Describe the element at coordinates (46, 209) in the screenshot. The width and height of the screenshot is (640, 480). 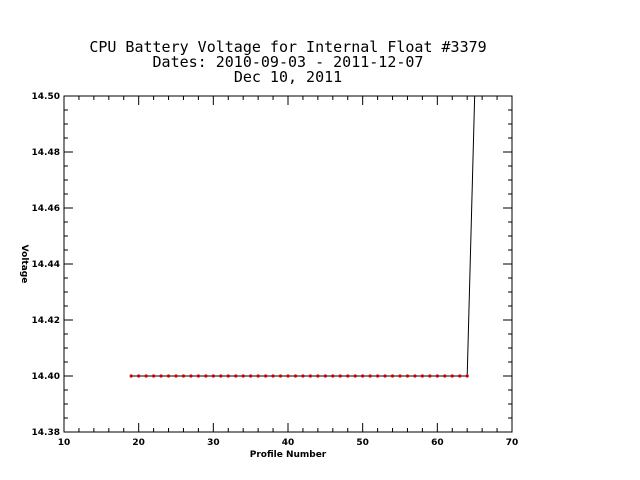
I see `y-tick-label: 14.46` at that location.